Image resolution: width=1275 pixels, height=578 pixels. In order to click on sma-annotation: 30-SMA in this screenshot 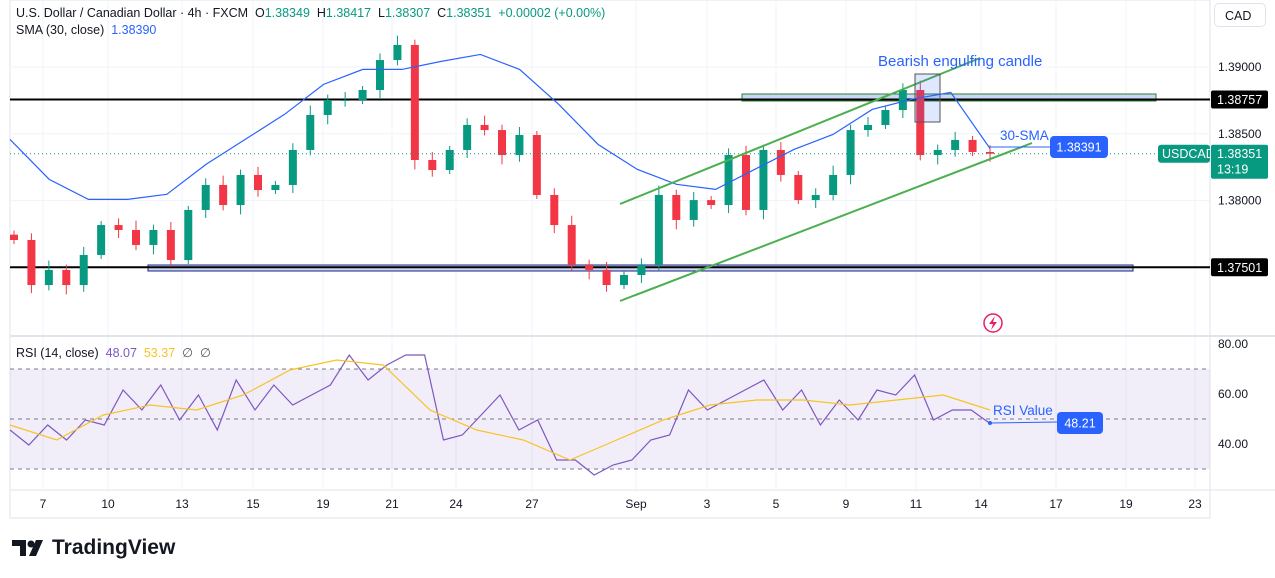, I will do `click(1024, 135)`.